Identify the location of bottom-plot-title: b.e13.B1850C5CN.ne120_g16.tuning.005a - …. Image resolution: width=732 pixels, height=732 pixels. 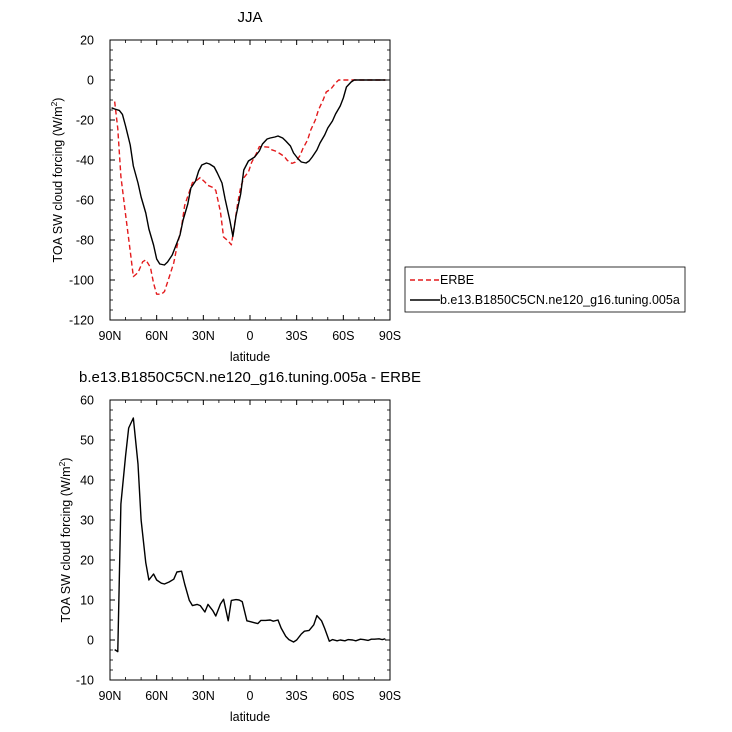
(250, 377).